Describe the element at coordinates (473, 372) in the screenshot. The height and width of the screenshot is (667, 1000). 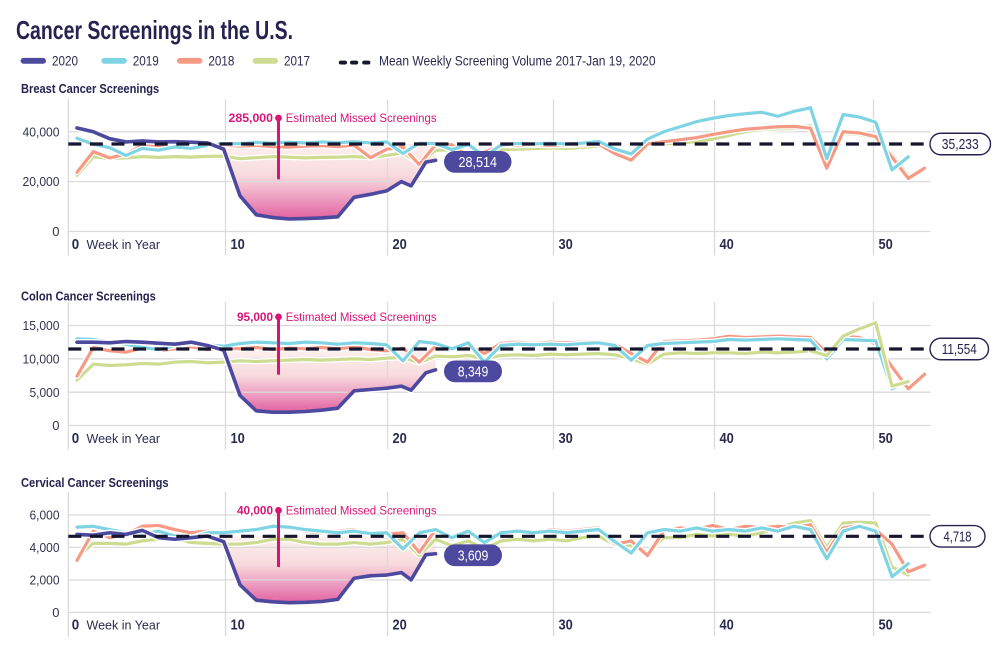
I see `svg-text: 8,349` at that location.